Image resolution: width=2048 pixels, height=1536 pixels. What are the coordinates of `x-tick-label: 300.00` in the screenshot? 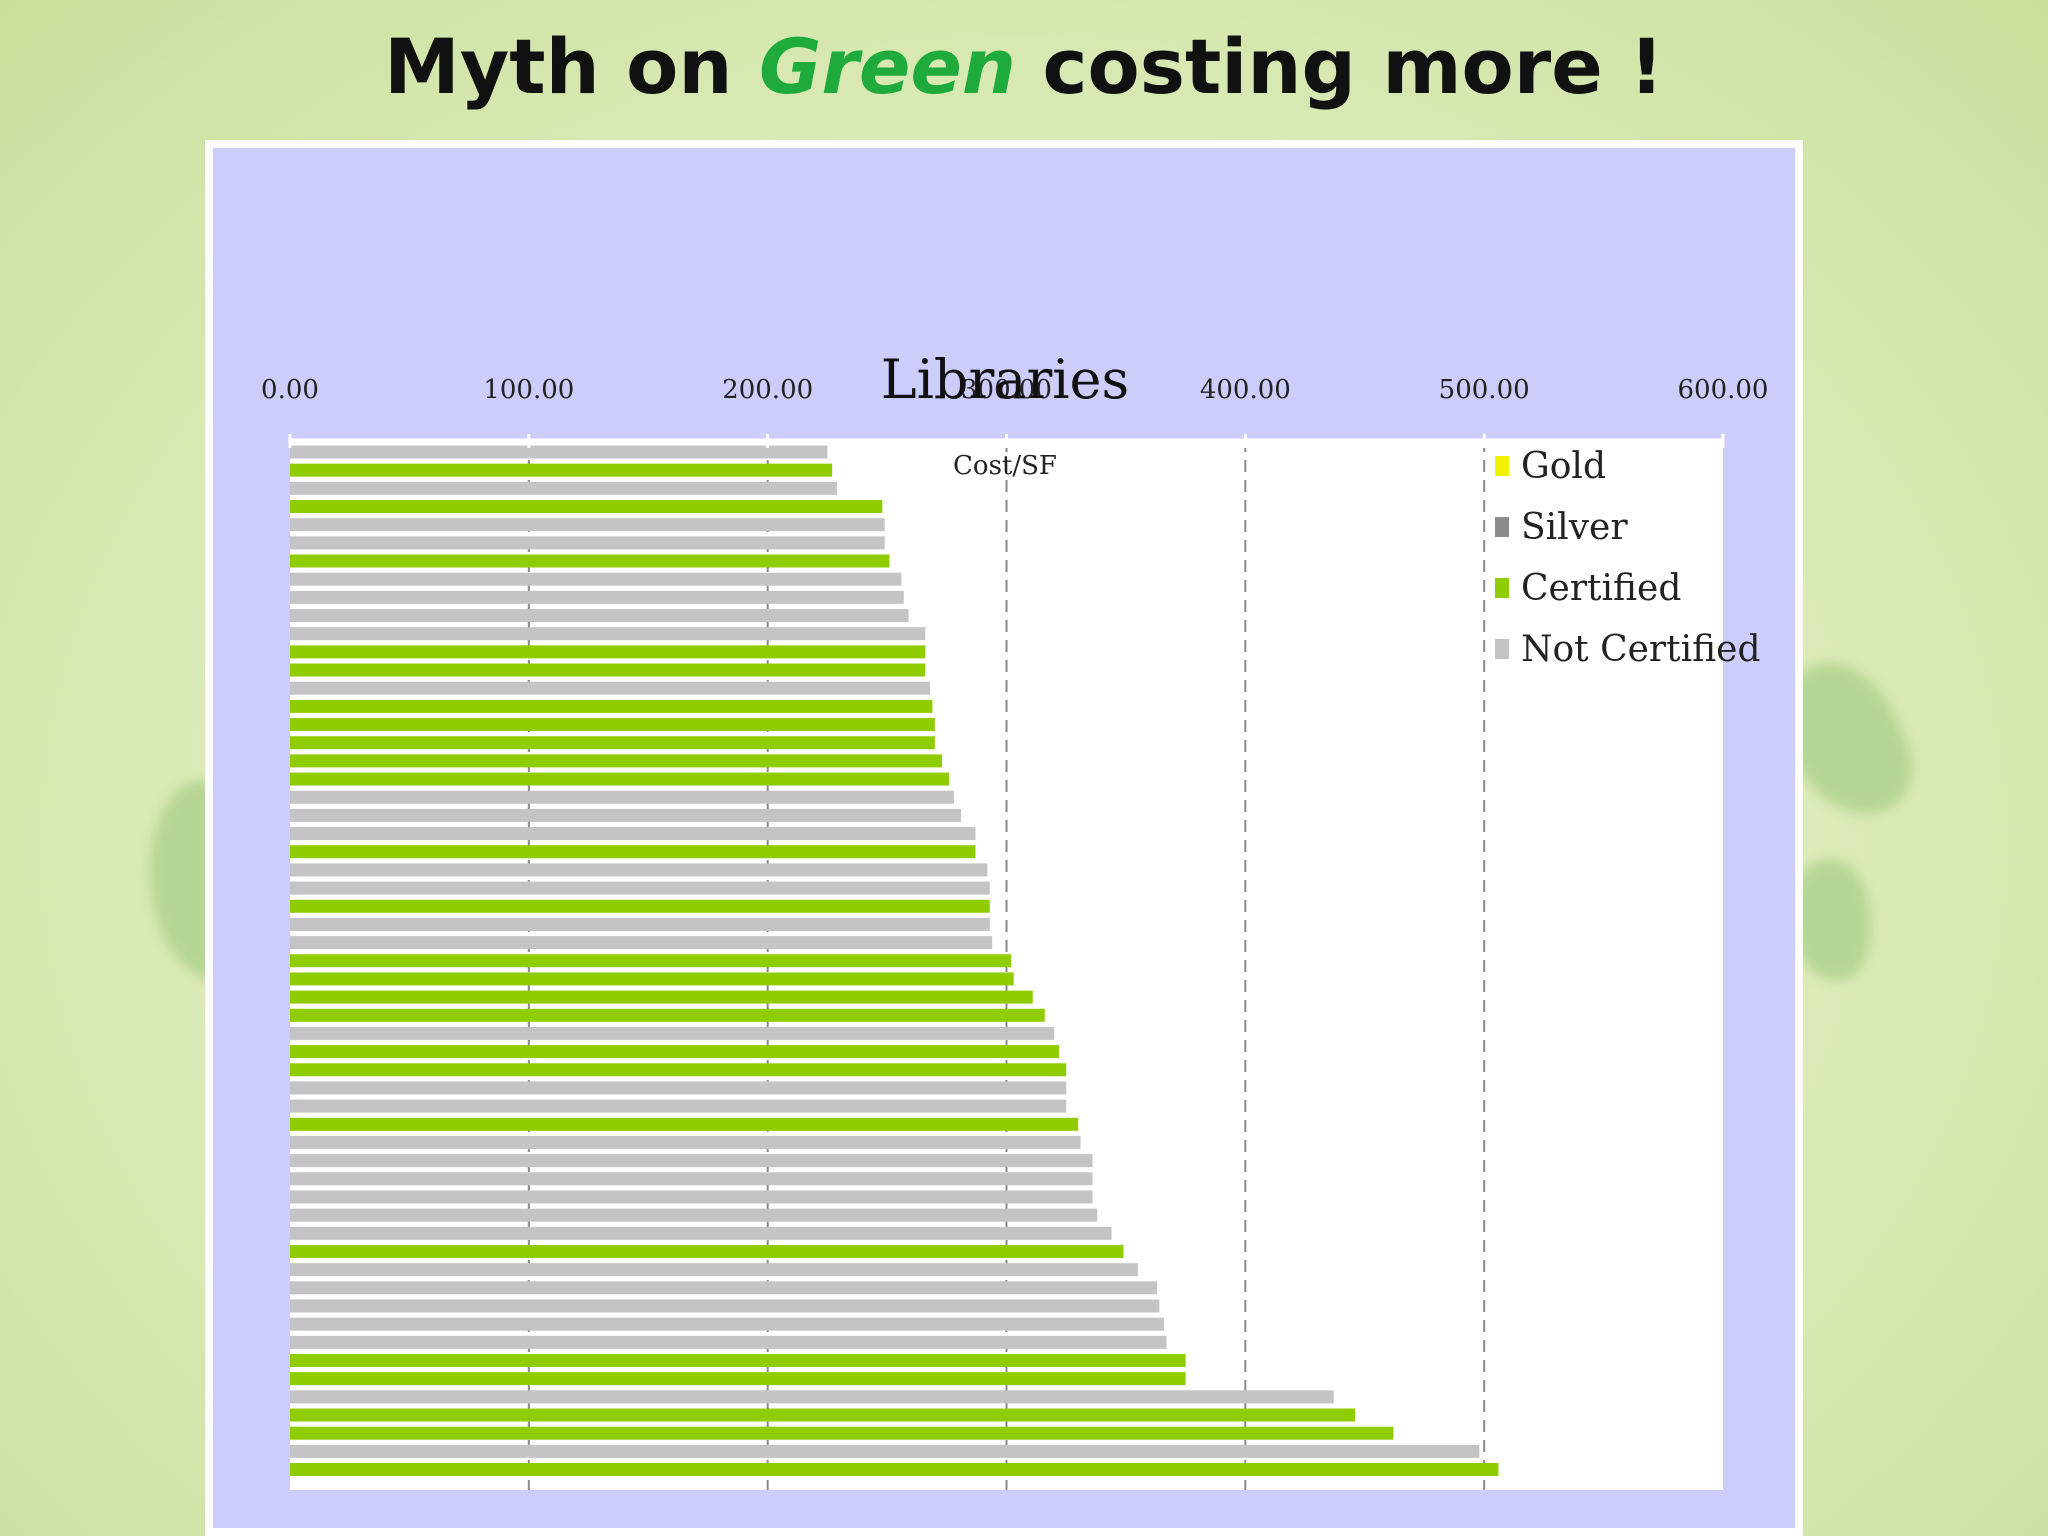 It's located at (1006, 390).